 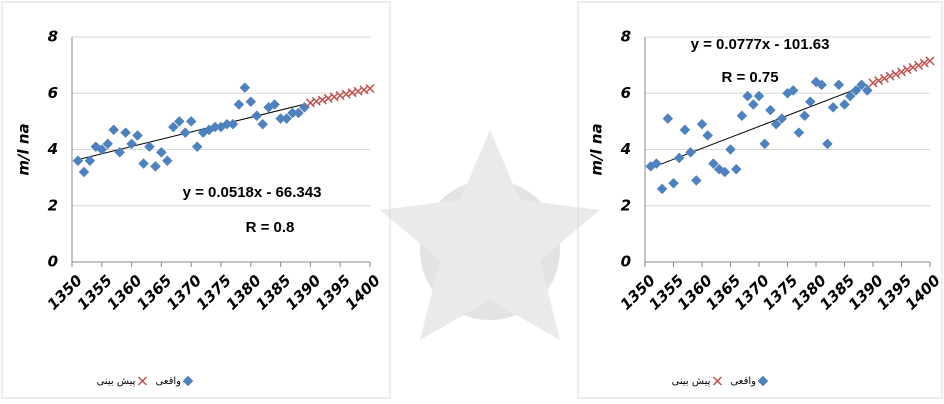 What do you see at coordinates (760, 44) in the screenshot?
I see `annotation: y = 0.0777x - 101.63` at bounding box center [760, 44].